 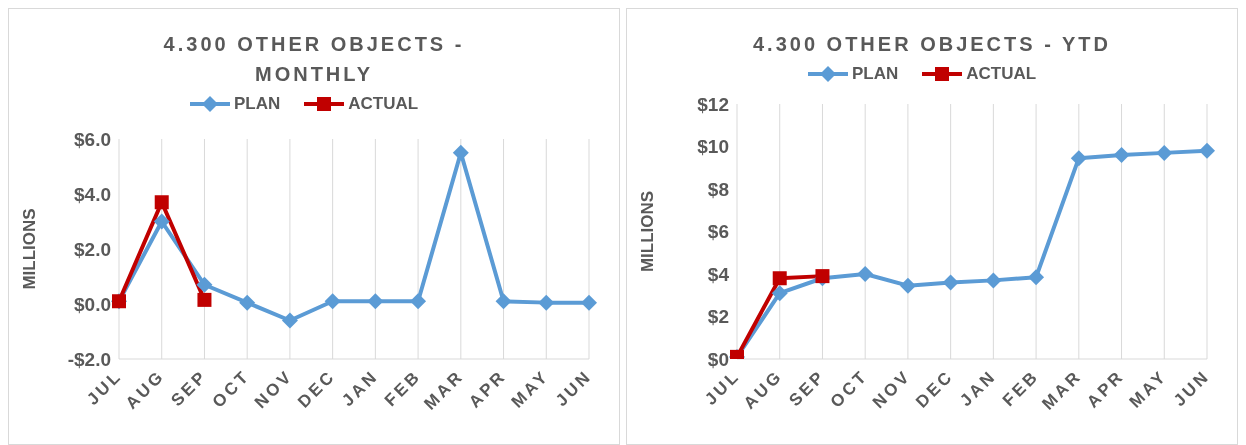 I want to click on y-tick-label: $4.0, so click(x=92, y=194).